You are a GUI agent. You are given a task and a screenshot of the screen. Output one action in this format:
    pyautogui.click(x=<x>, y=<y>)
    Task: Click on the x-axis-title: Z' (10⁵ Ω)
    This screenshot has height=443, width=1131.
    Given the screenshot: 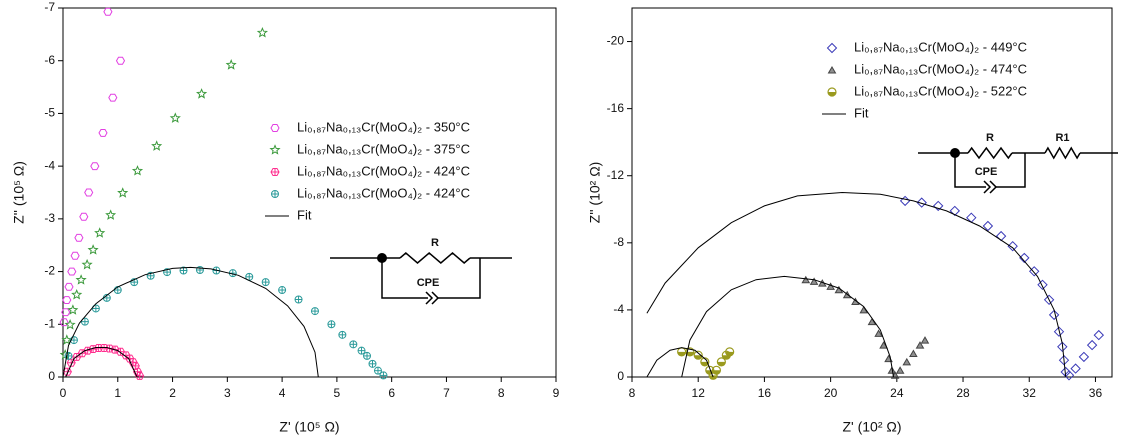 What is the action you would take?
    pyautogui.click(x=309, y=427)
    